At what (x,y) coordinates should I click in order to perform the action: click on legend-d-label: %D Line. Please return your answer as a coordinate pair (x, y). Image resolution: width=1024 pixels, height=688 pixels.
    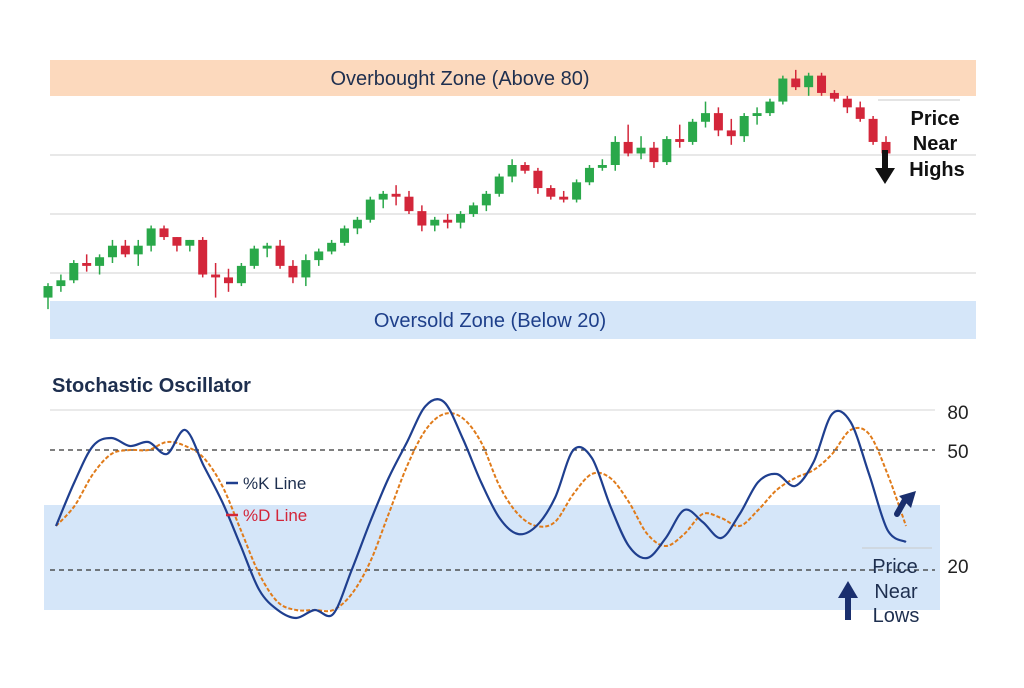
    Looking at the image, I should click on (275, 515).